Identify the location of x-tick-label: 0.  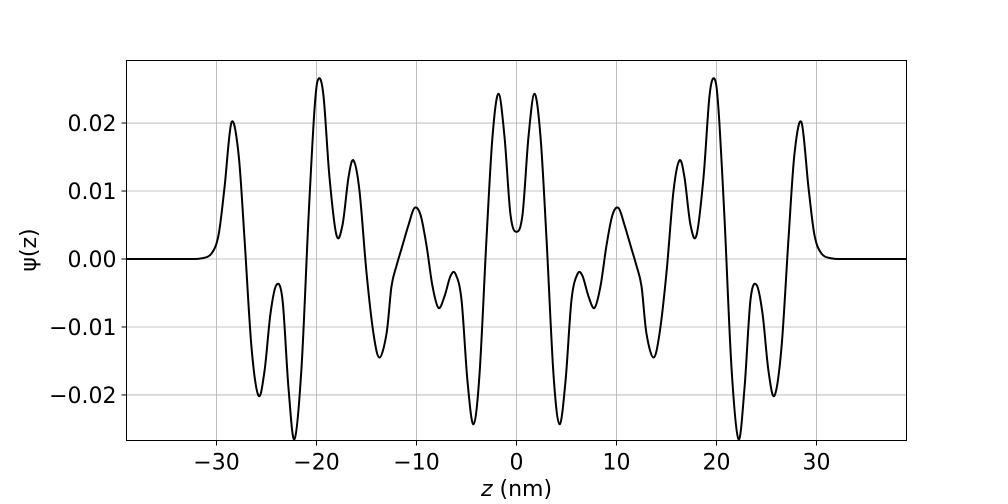
(517, 463).